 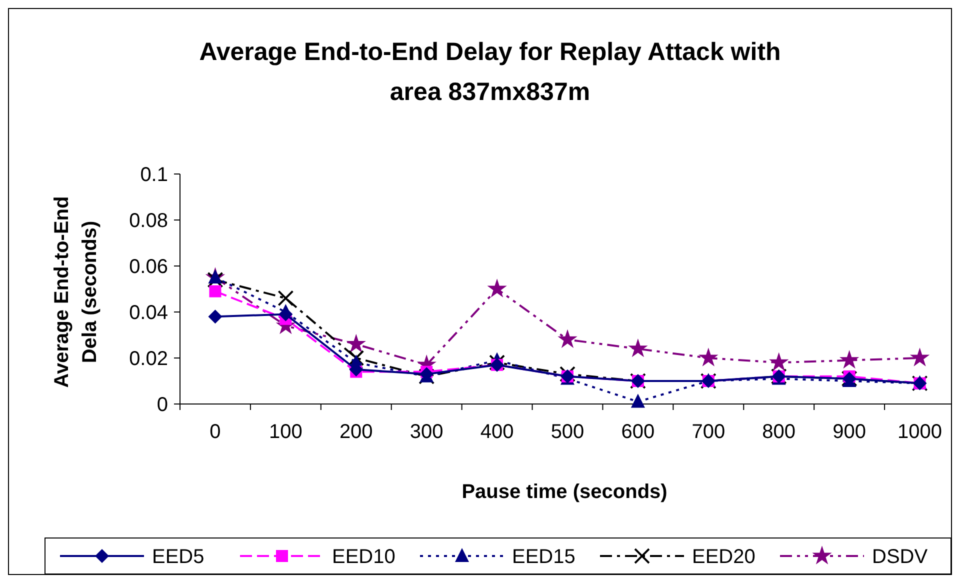 What do you see at coordinates (779, 432) in the screenshot?
I see `x-tick-label: 800` at bounding box center [779, 432].